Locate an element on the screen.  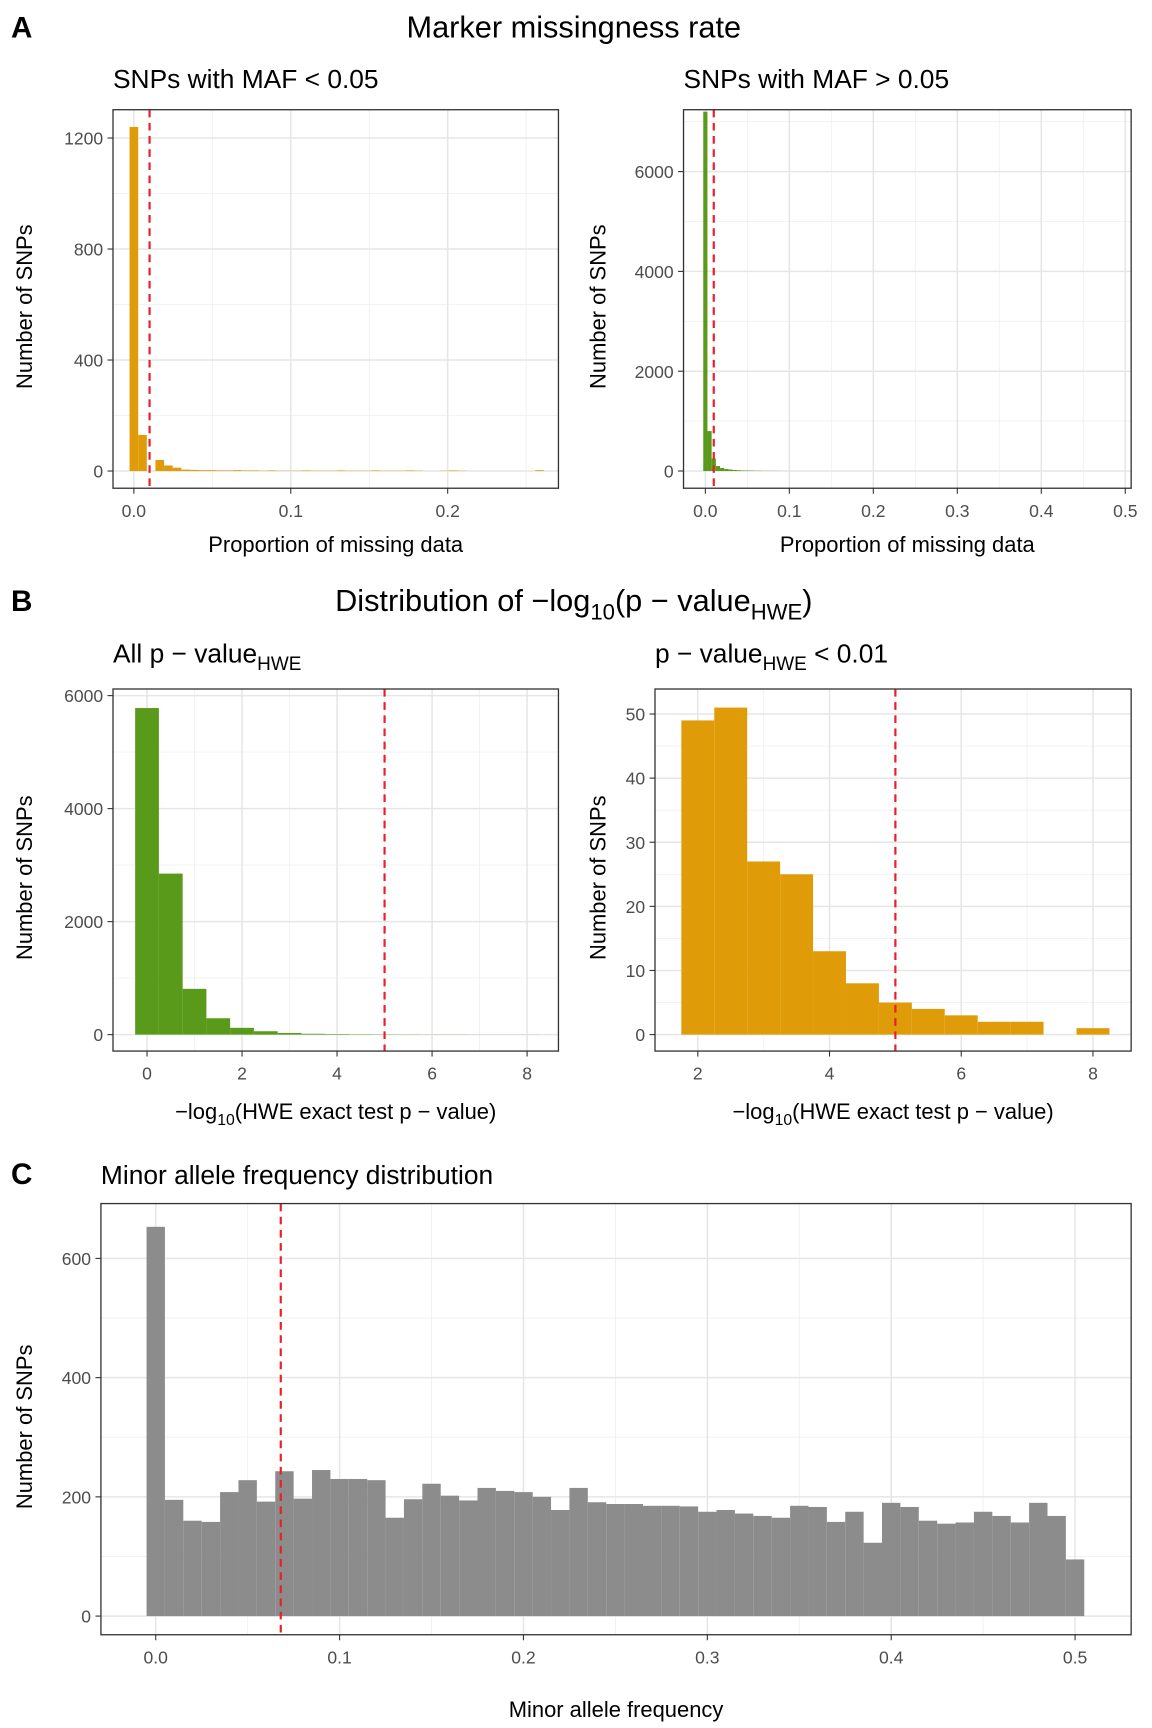
section-label: B is located at coordinates (21, 601).